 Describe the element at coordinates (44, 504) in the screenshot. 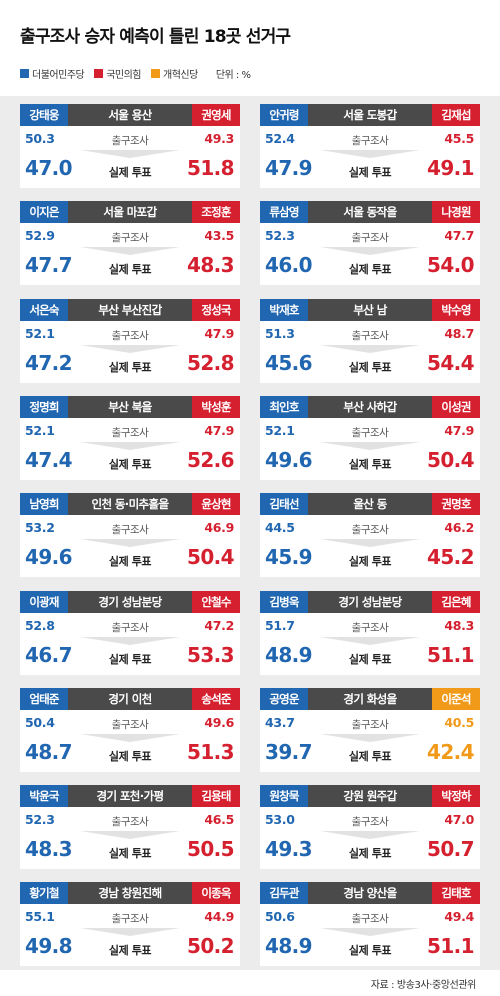

I see `left-candidate-name: 남영희` at that location.